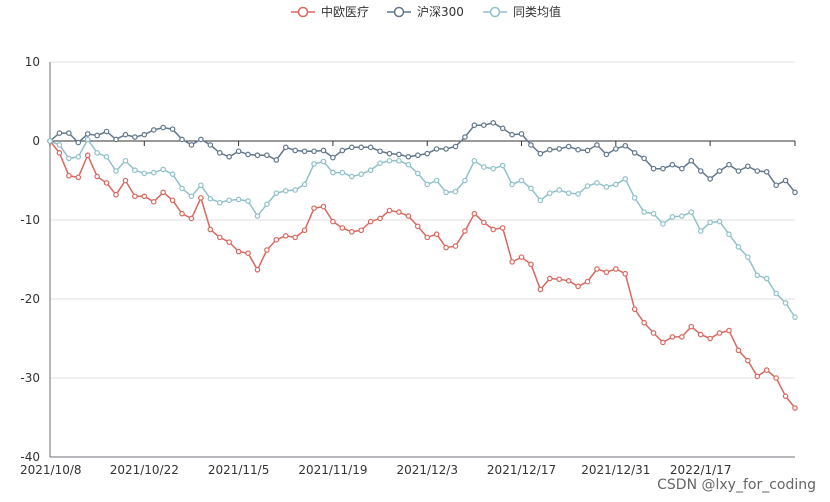 This screenshot has width=830, height=502. I want to click on y-axis: 10 0 -10 -20 -30 -40, so click(35, 259).